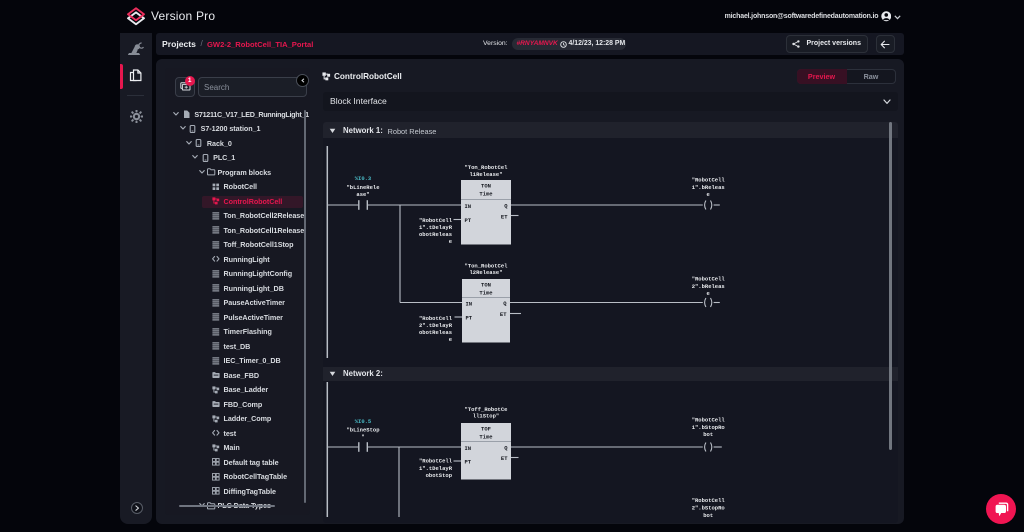 This screenshot has height=532, width=1024. I want to click on svg-text: %I0.5, so click(363, 421).